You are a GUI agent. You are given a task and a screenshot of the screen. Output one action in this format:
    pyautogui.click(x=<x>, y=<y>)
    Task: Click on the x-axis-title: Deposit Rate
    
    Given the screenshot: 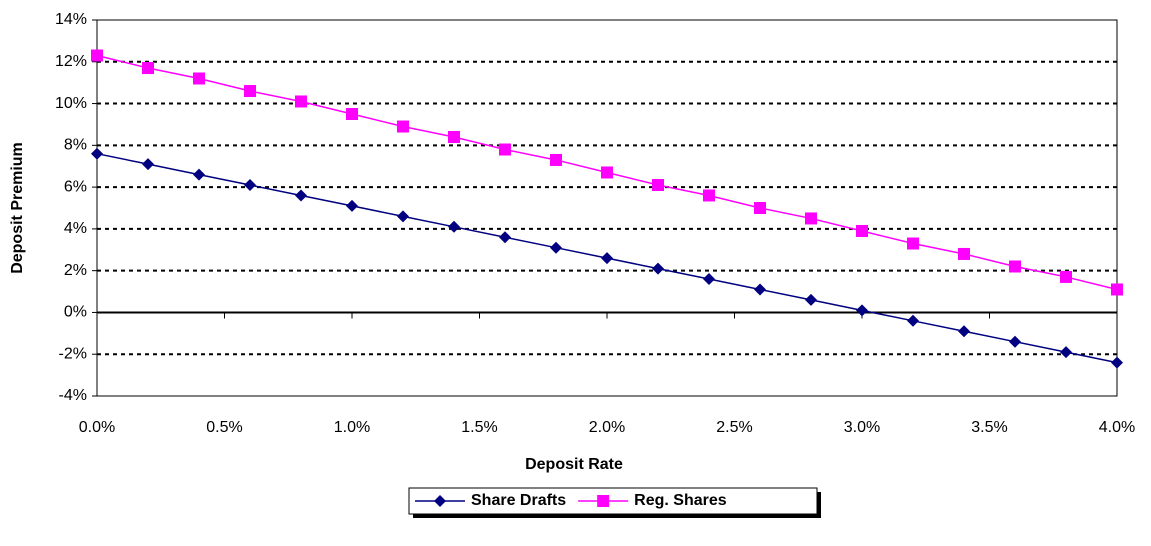 What is the action you would take?
    pyautogui.click(x=574, y=464)
    